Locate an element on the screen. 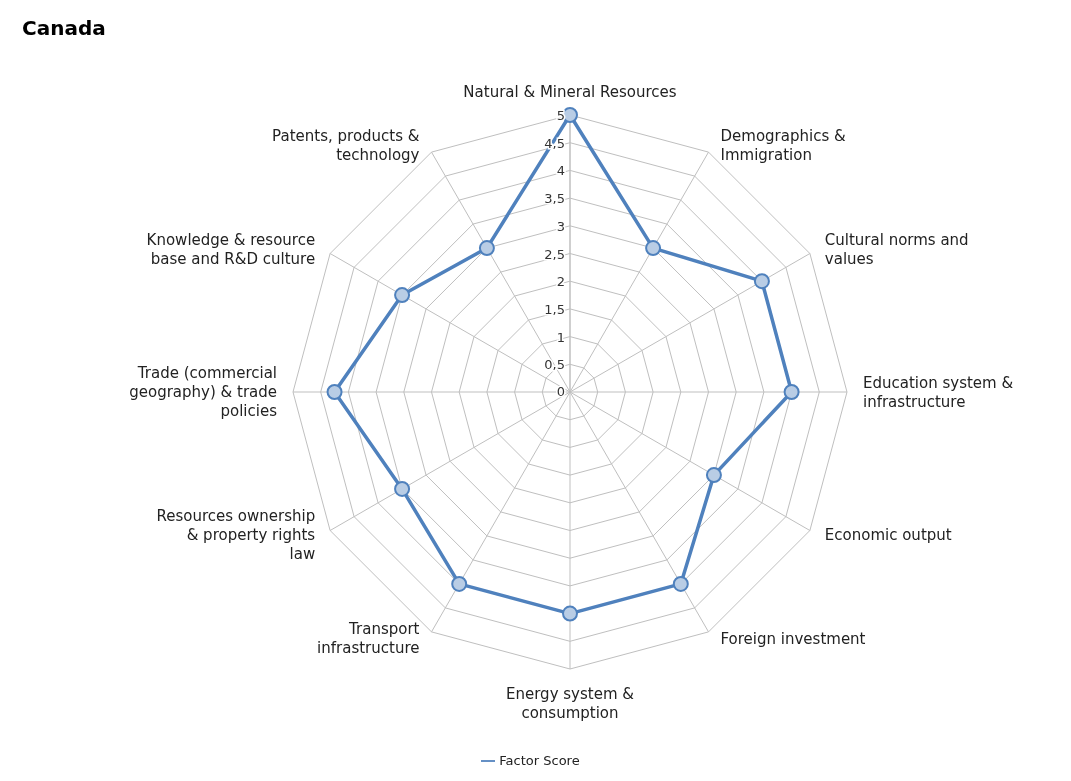 The width and height of the screenshot is (1071, 781). y-tick-label: 0,5 is located at coordinates (554, 365).